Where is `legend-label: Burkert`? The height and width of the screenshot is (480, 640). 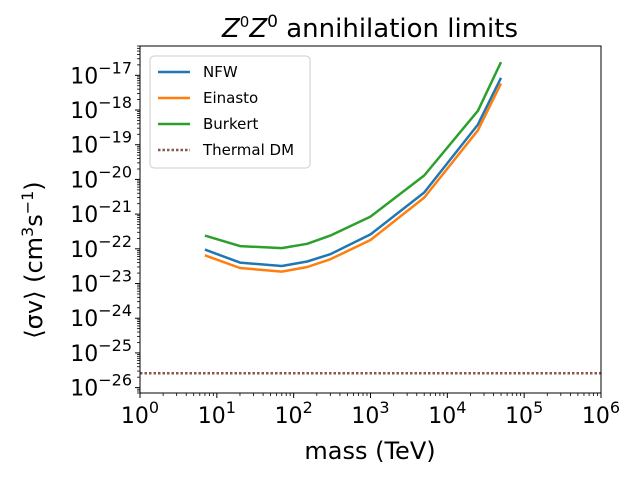
legend-label: Burkert is located at coordinates (231, 124).